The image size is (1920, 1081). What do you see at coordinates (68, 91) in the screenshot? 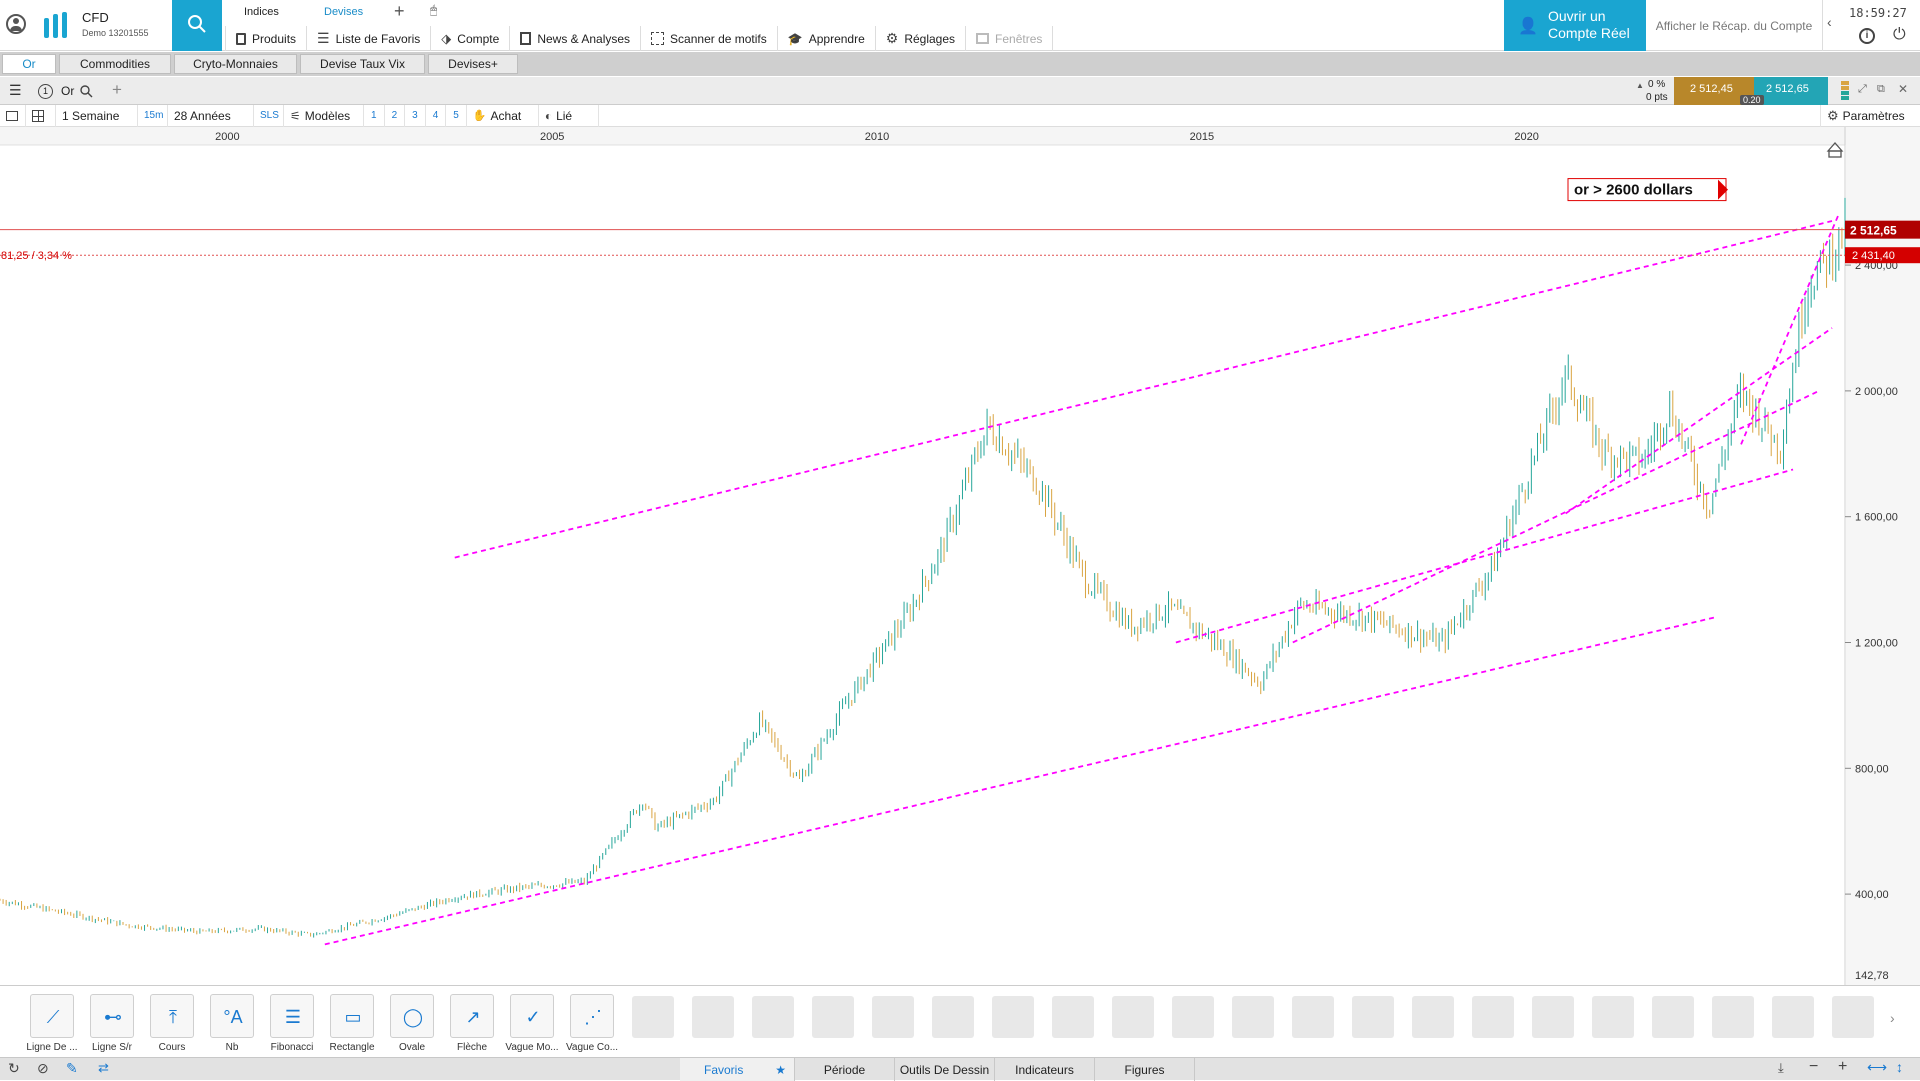
I see `instrument-name: Or` at bounding box center [68, 91].